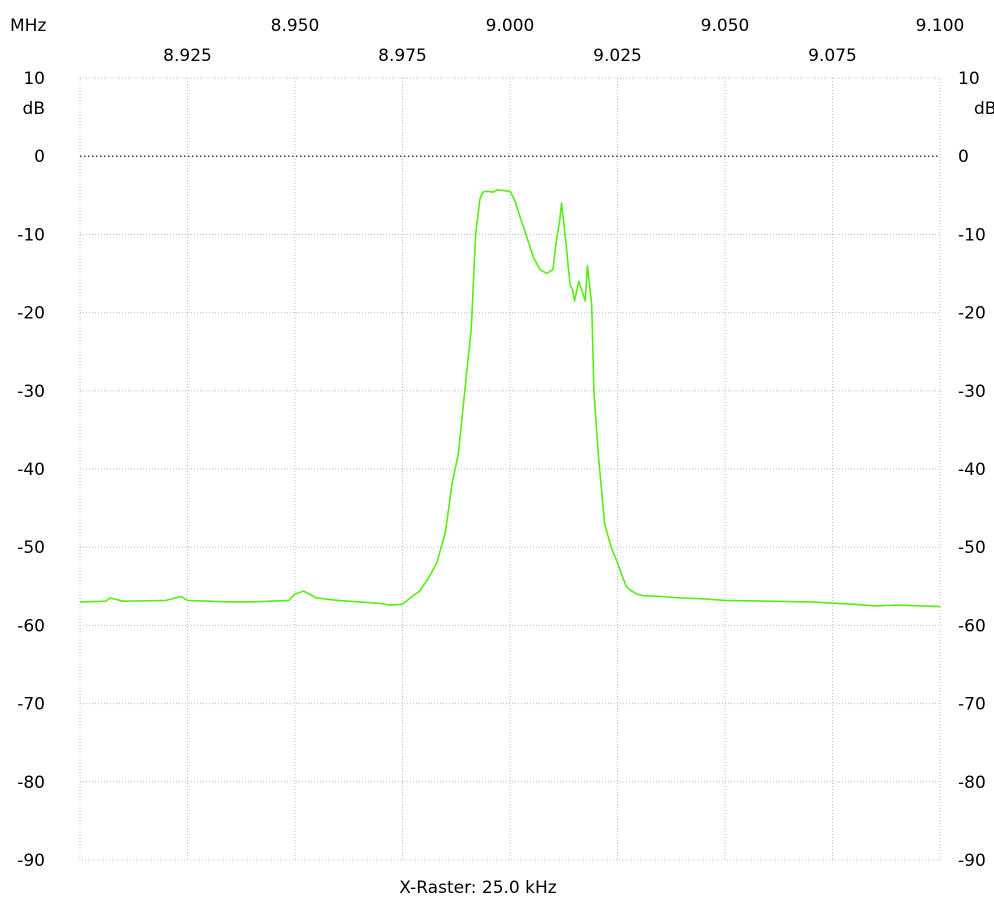  I want to click on y-tick-label-right: 0, so click(963, 157).